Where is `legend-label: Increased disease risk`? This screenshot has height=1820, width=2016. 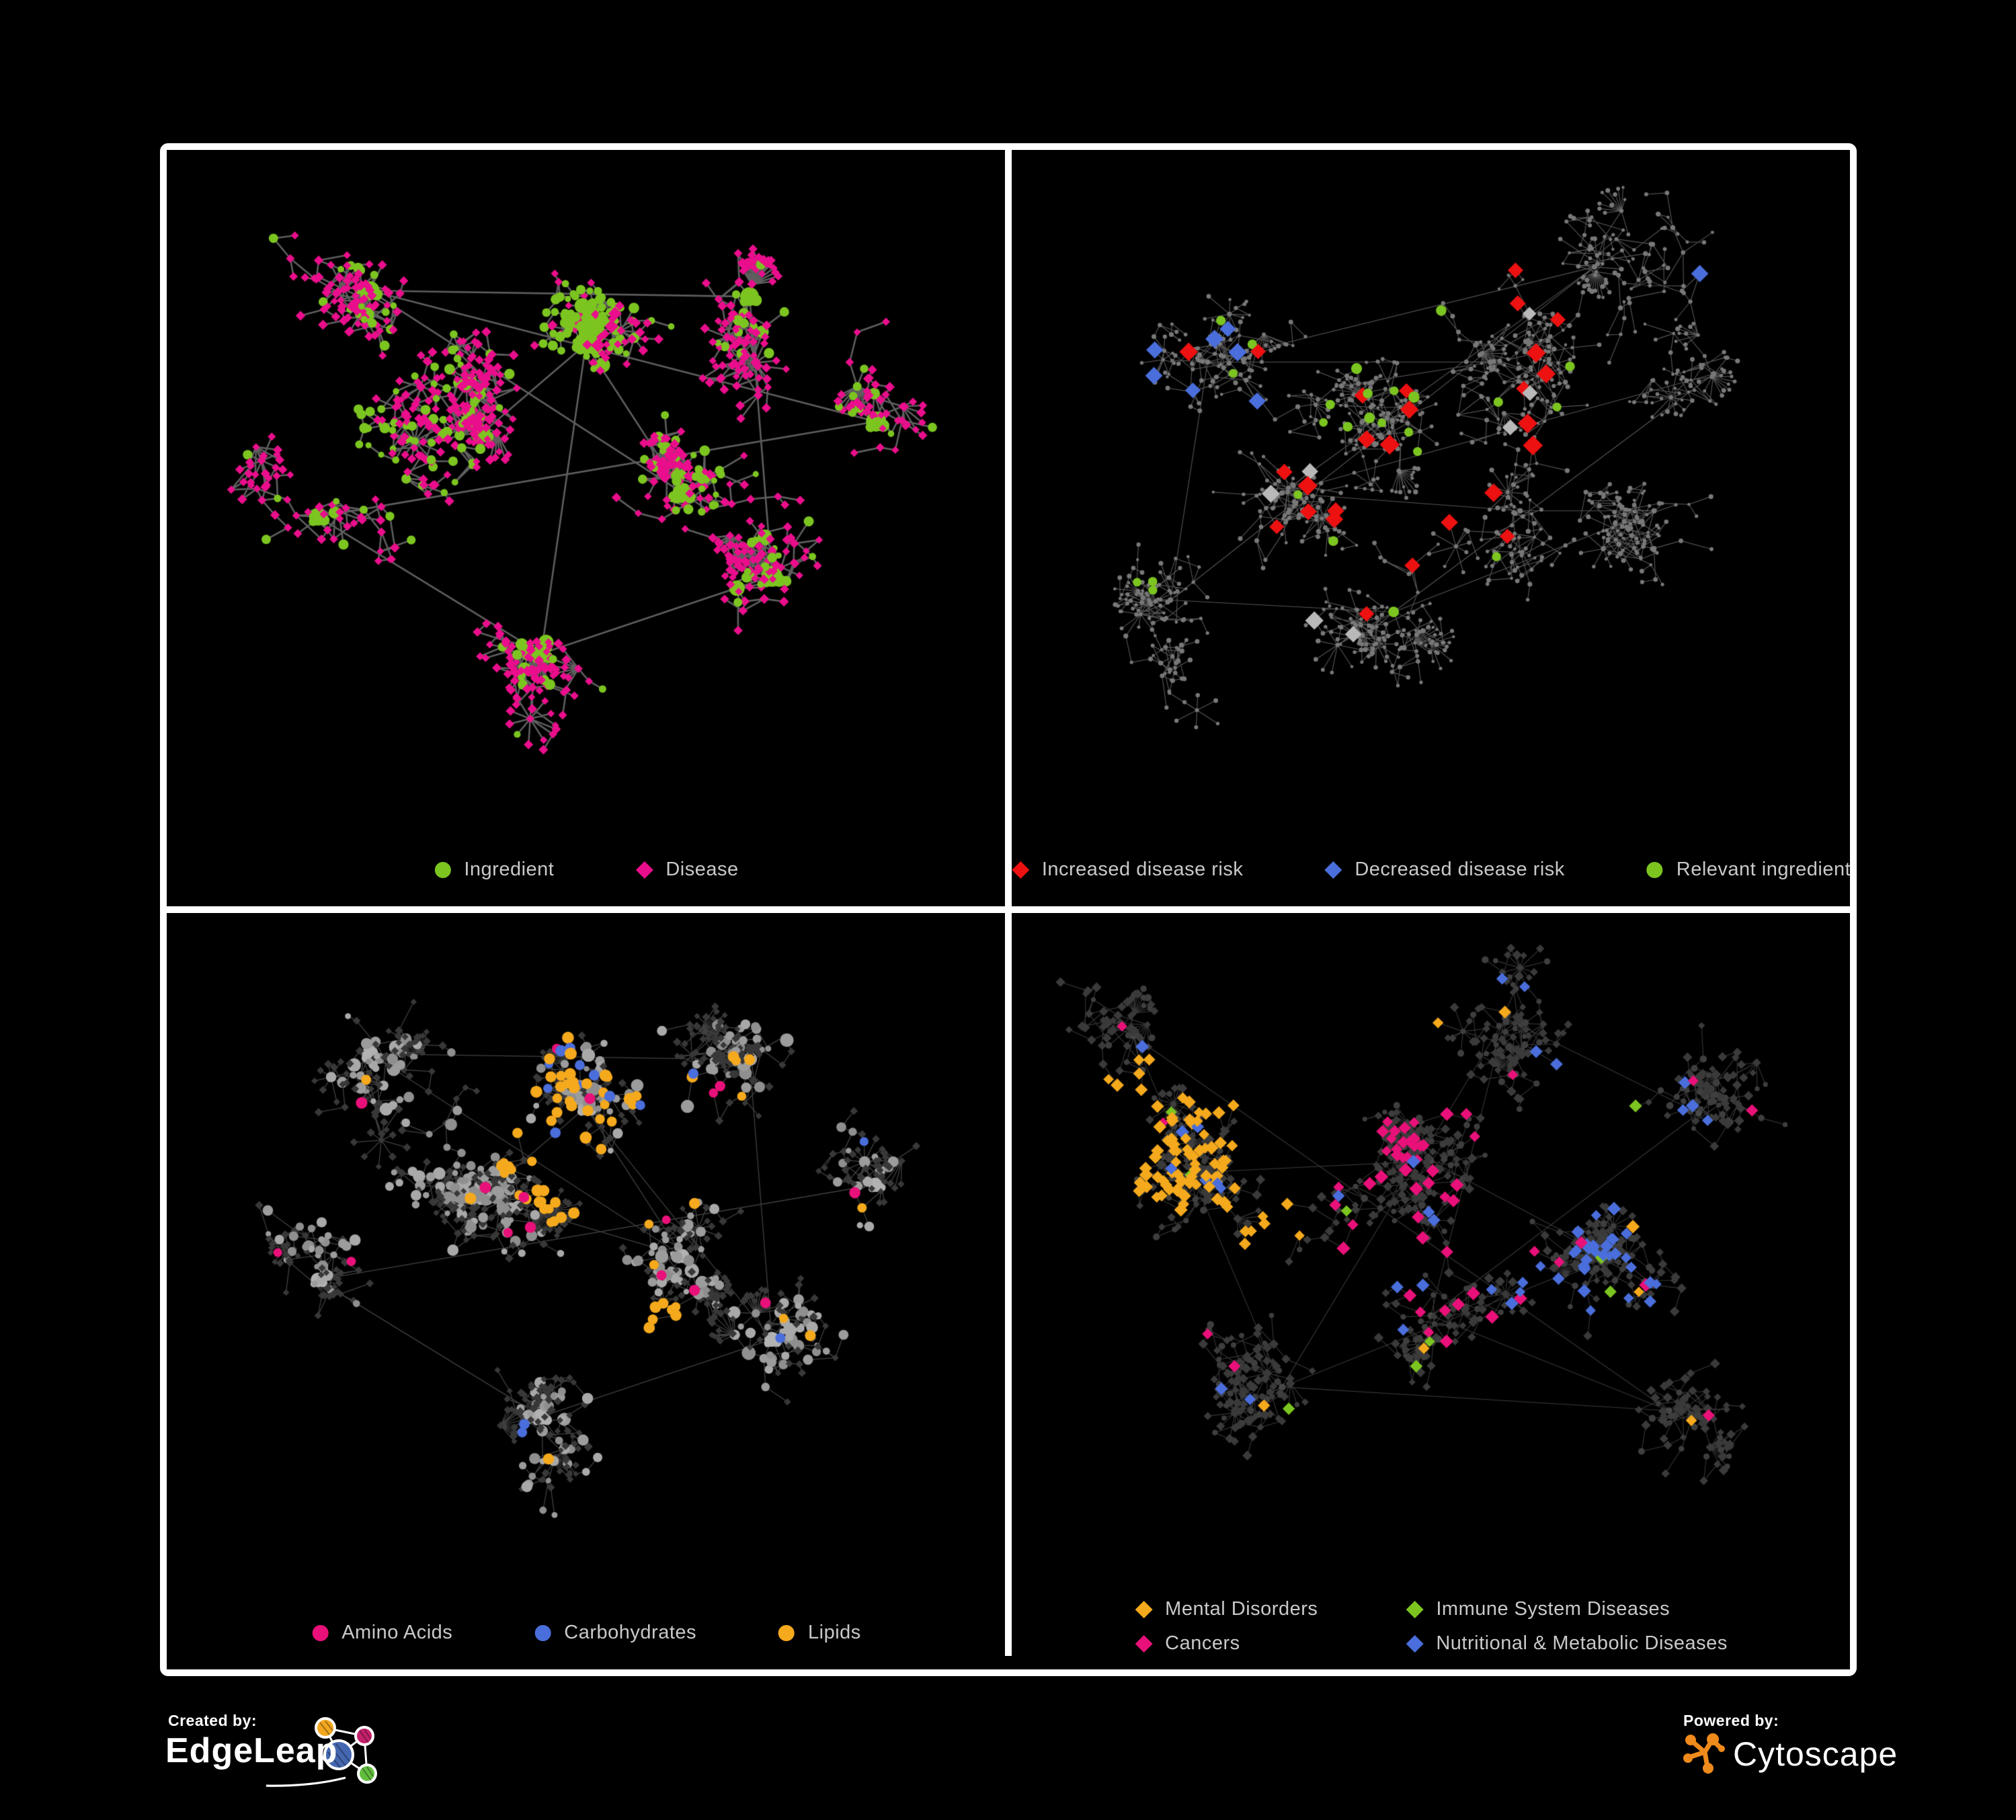
legend-label: Increased disease risk is located at coordinates (1142, 869).